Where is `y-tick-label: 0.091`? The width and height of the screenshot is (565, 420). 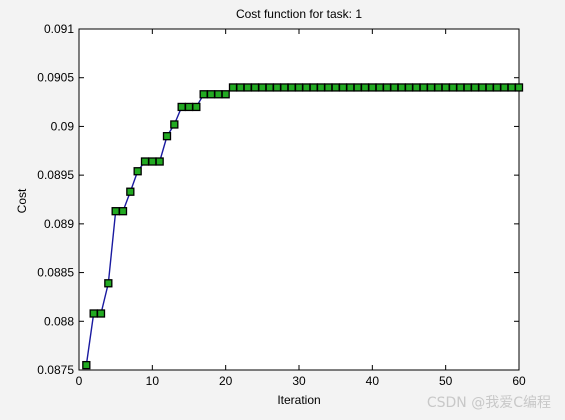 y-tick-label: 0.091 is located at coordinates (59, 29).